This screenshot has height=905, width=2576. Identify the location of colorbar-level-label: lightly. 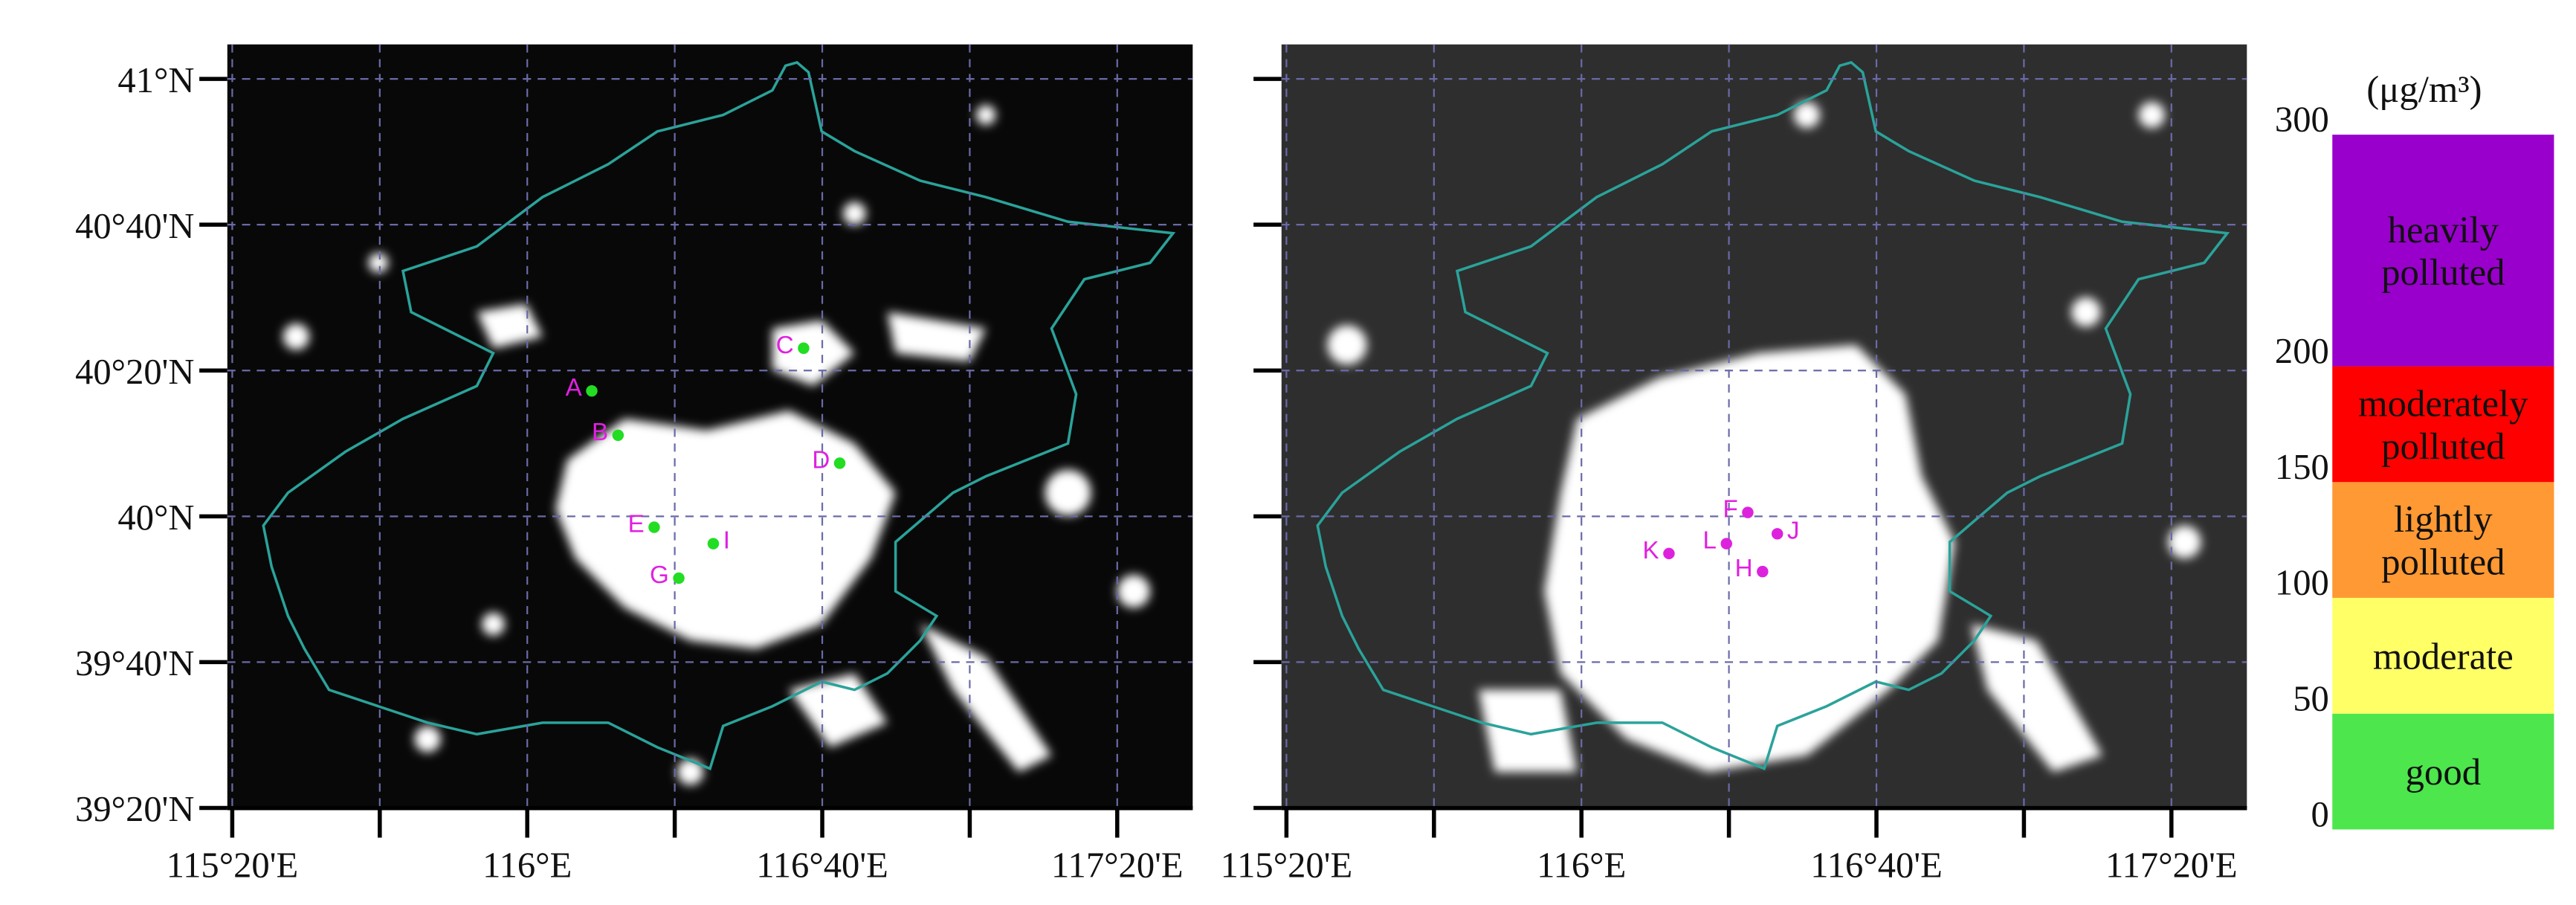
(2443, 519).